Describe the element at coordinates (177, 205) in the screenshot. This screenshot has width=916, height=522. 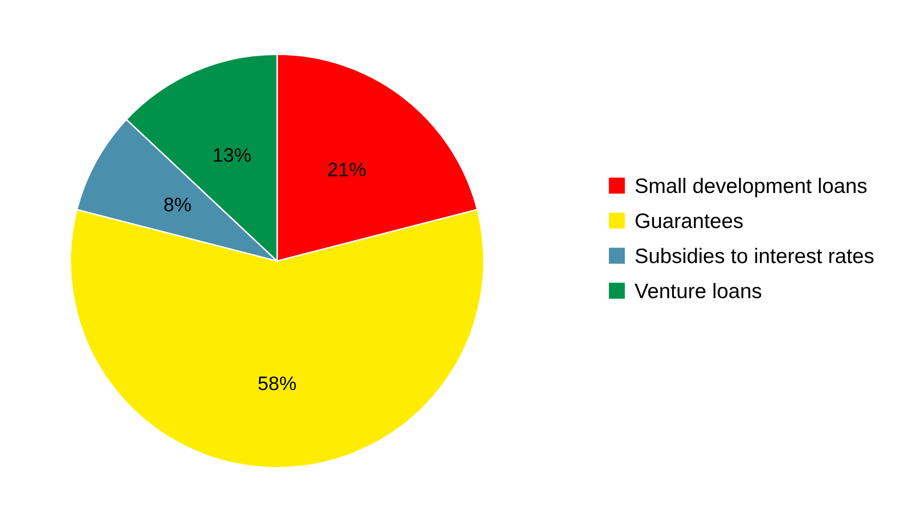
I see `data-label: 8%` at that location.